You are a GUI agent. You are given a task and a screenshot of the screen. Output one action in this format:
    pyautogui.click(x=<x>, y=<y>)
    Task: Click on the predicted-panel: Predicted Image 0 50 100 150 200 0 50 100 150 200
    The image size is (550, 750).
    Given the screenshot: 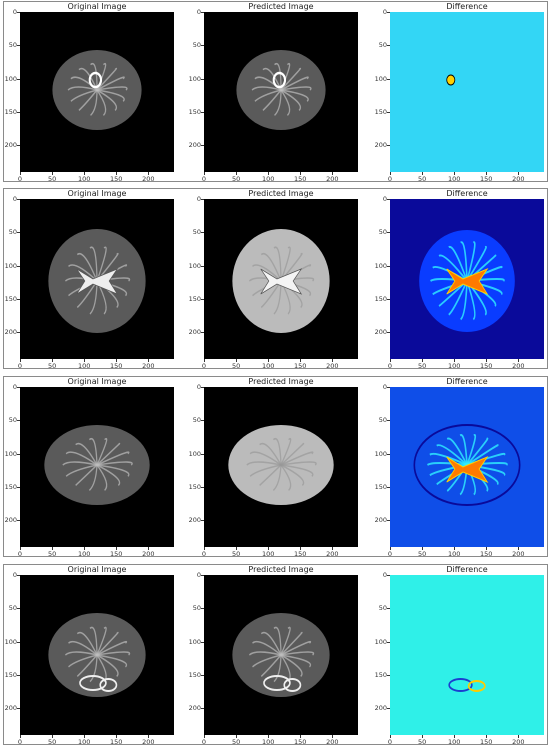 What is the action you would take?
    pyautogui.click(x=284, y=467)
    